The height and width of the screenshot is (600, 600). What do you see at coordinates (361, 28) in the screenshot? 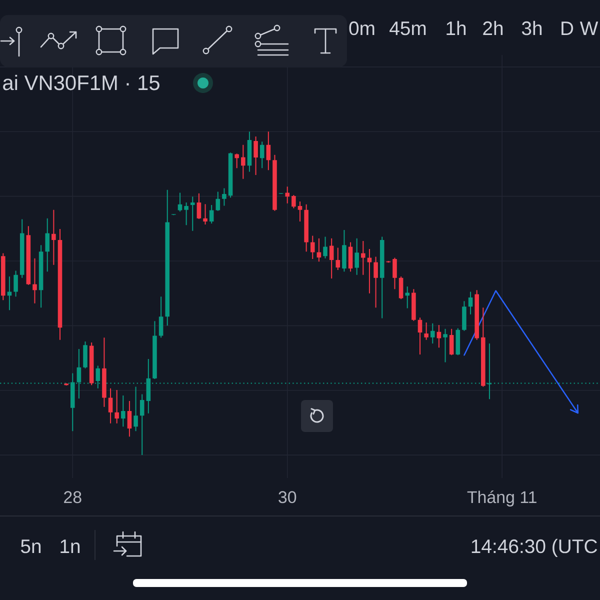
I see `text: 0m` at bounding box center [361, 28].